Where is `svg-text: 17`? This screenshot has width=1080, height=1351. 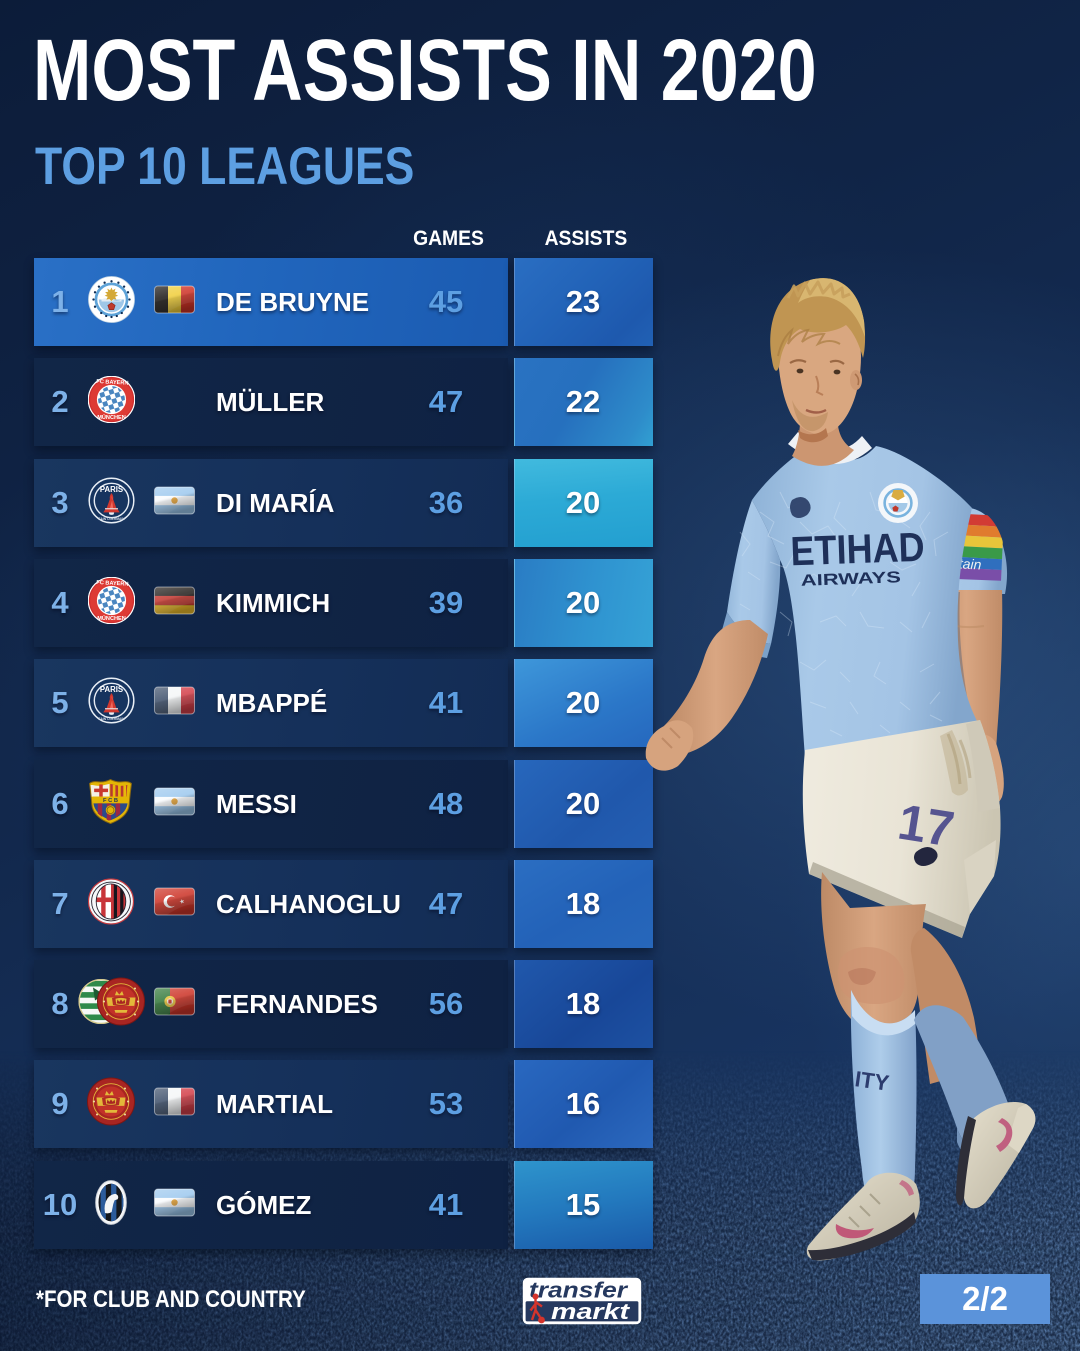 svg-text: 17 is located at coordinates (926, 826).